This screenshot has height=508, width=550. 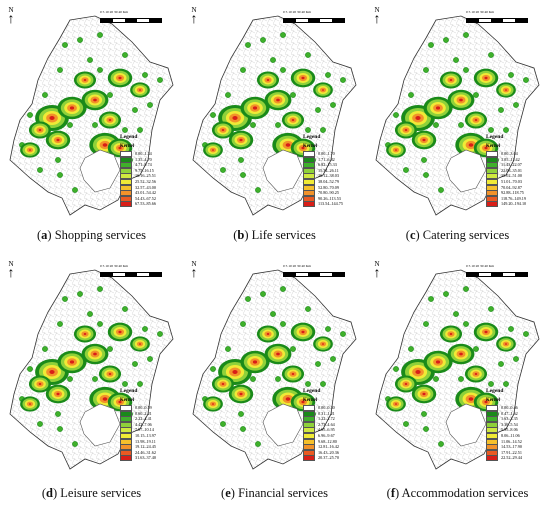 I want to click on legend-range: 0.31–1.21, so click(x=326, y=413).